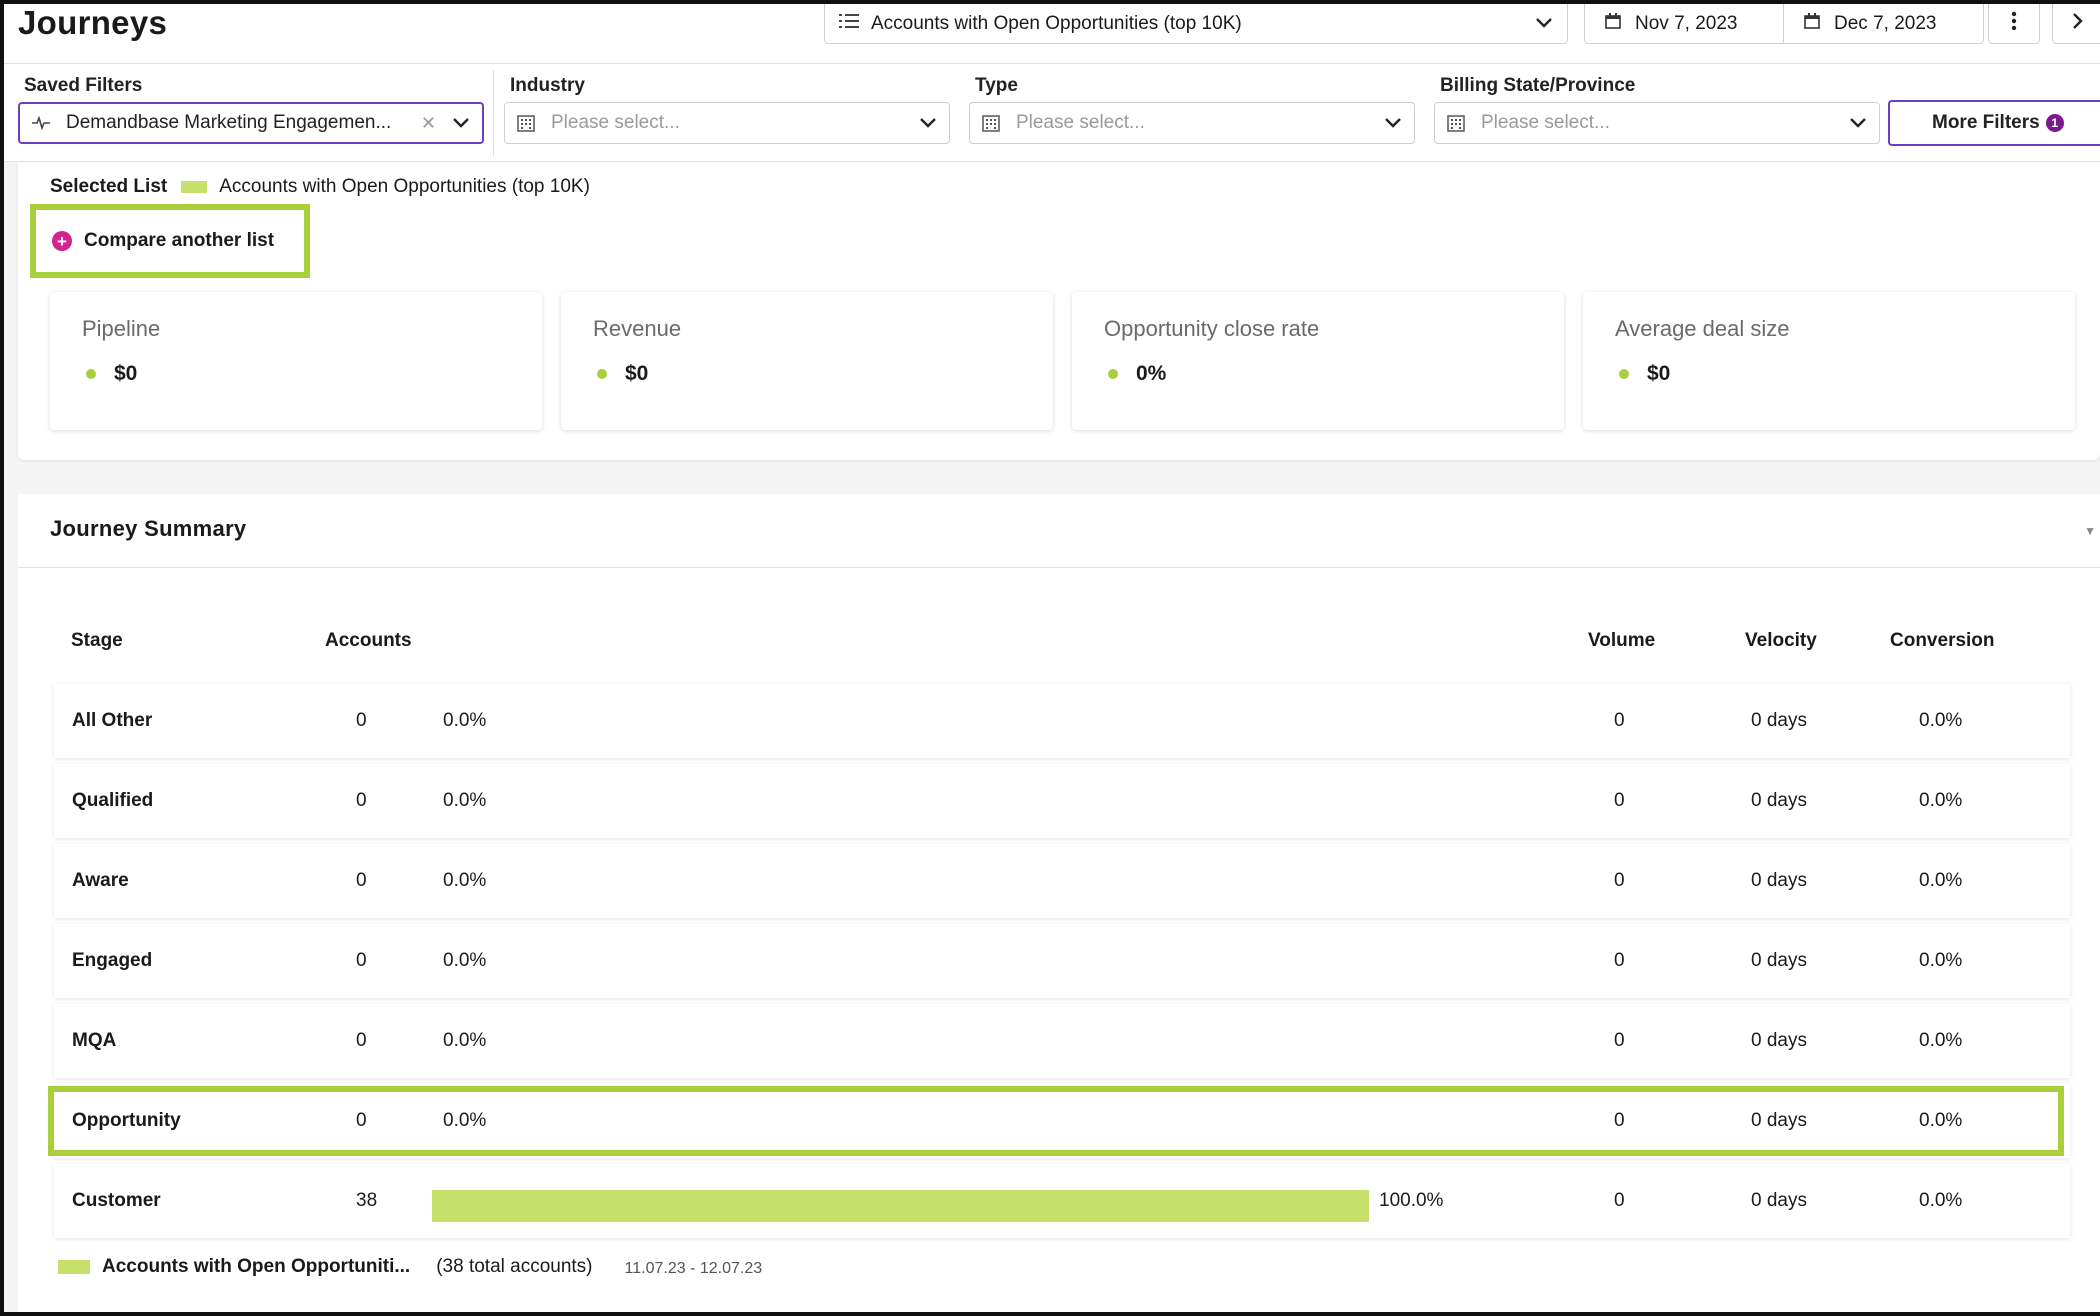  Describe the element at coordinates (1059, 531) in the screenshot. I see `journey-summary-header: Journey Summary ▼` at that location.